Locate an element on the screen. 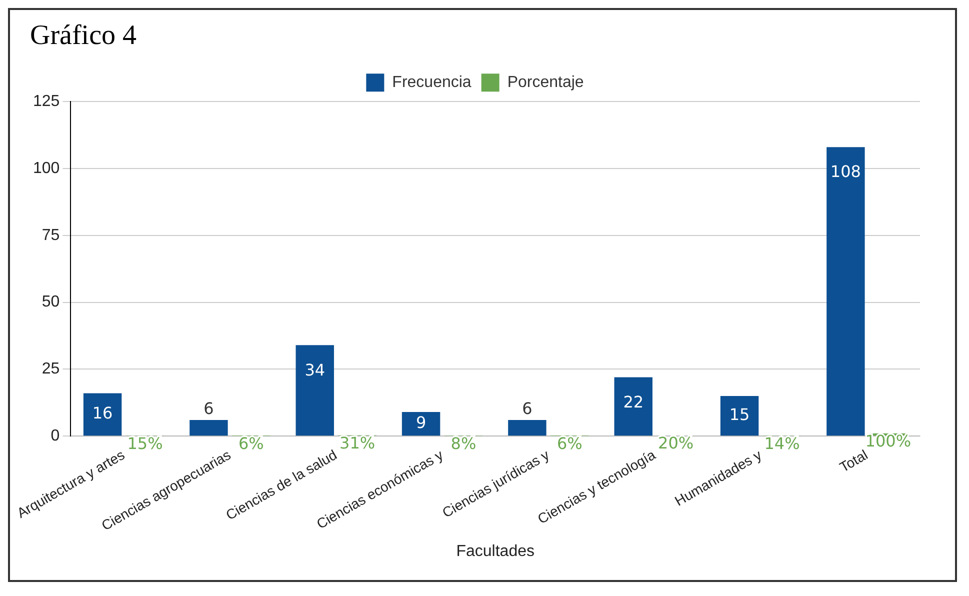  y-tick-label: 50 is located at coordinates (51, 302).